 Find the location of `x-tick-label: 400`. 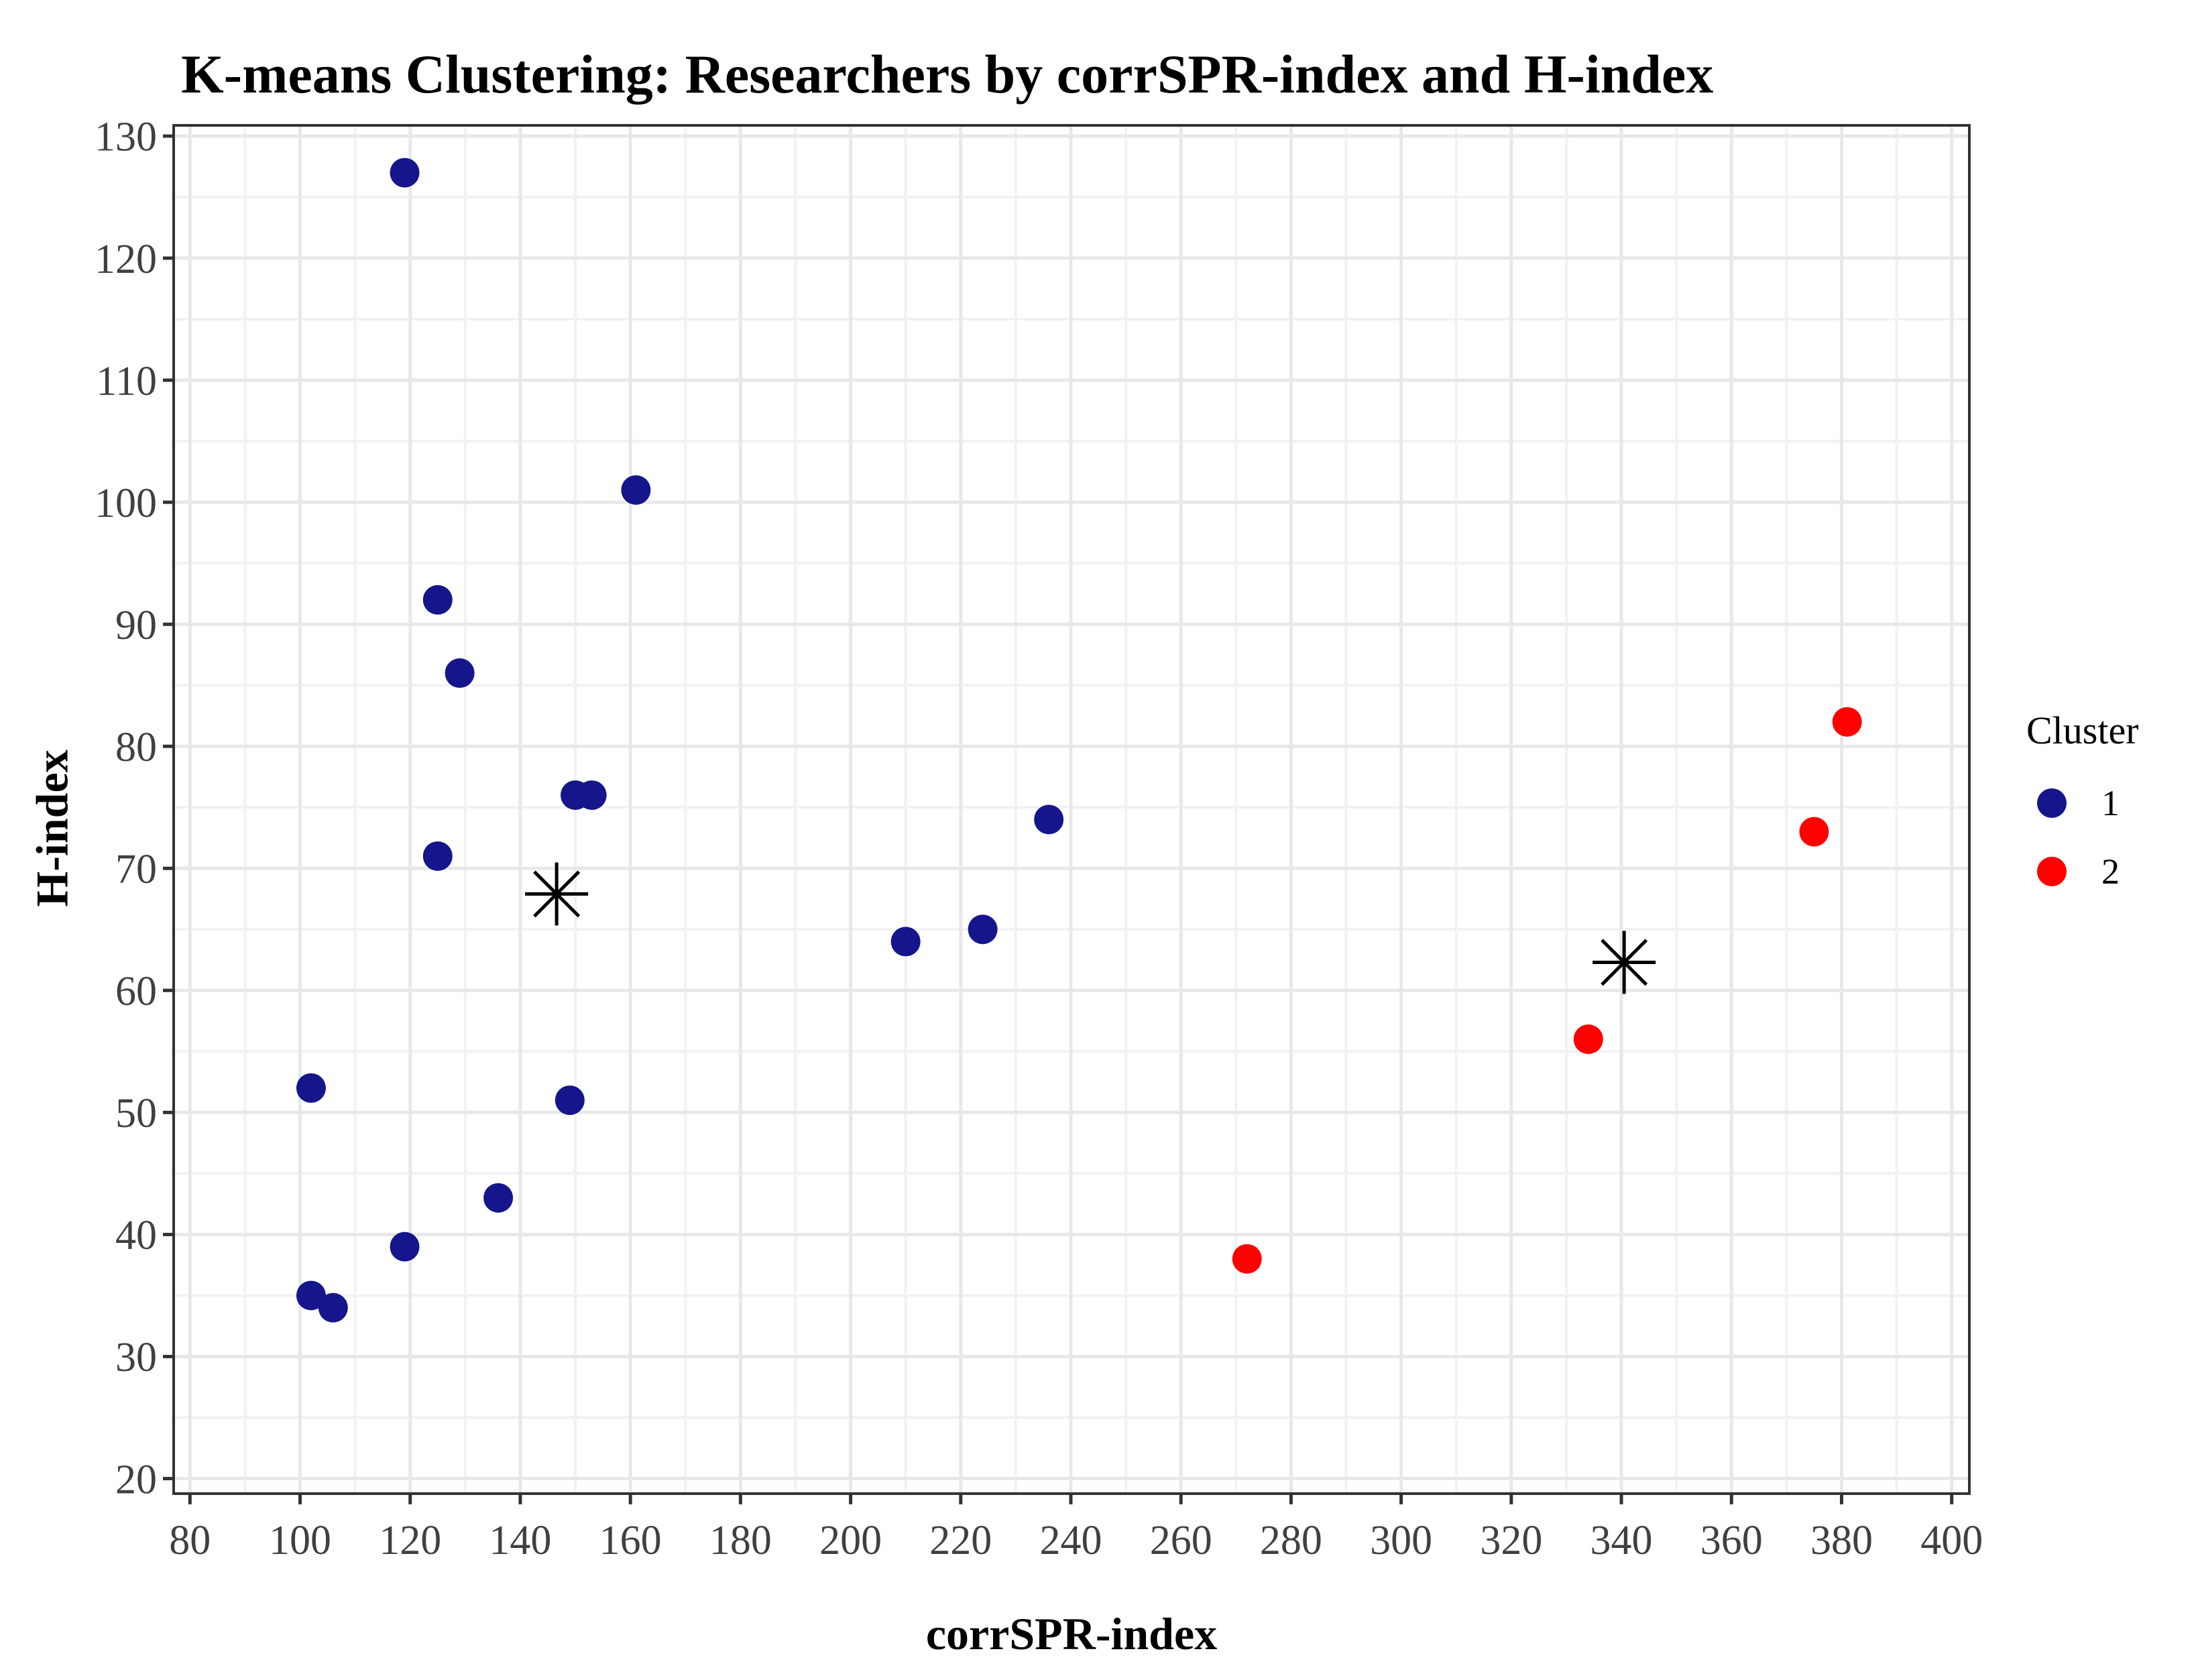

x-tick-label: 400 is located at coordinates (1952, 1540).